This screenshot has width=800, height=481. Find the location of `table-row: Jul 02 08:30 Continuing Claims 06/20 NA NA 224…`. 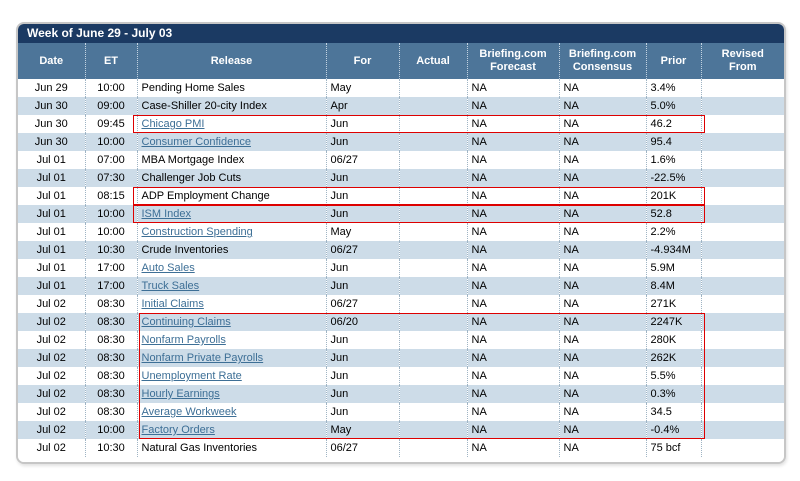

table-row: Jul 02 08:30 Continuing Claims 06/20 NA NA 224… is located at coordinates (401, 322).